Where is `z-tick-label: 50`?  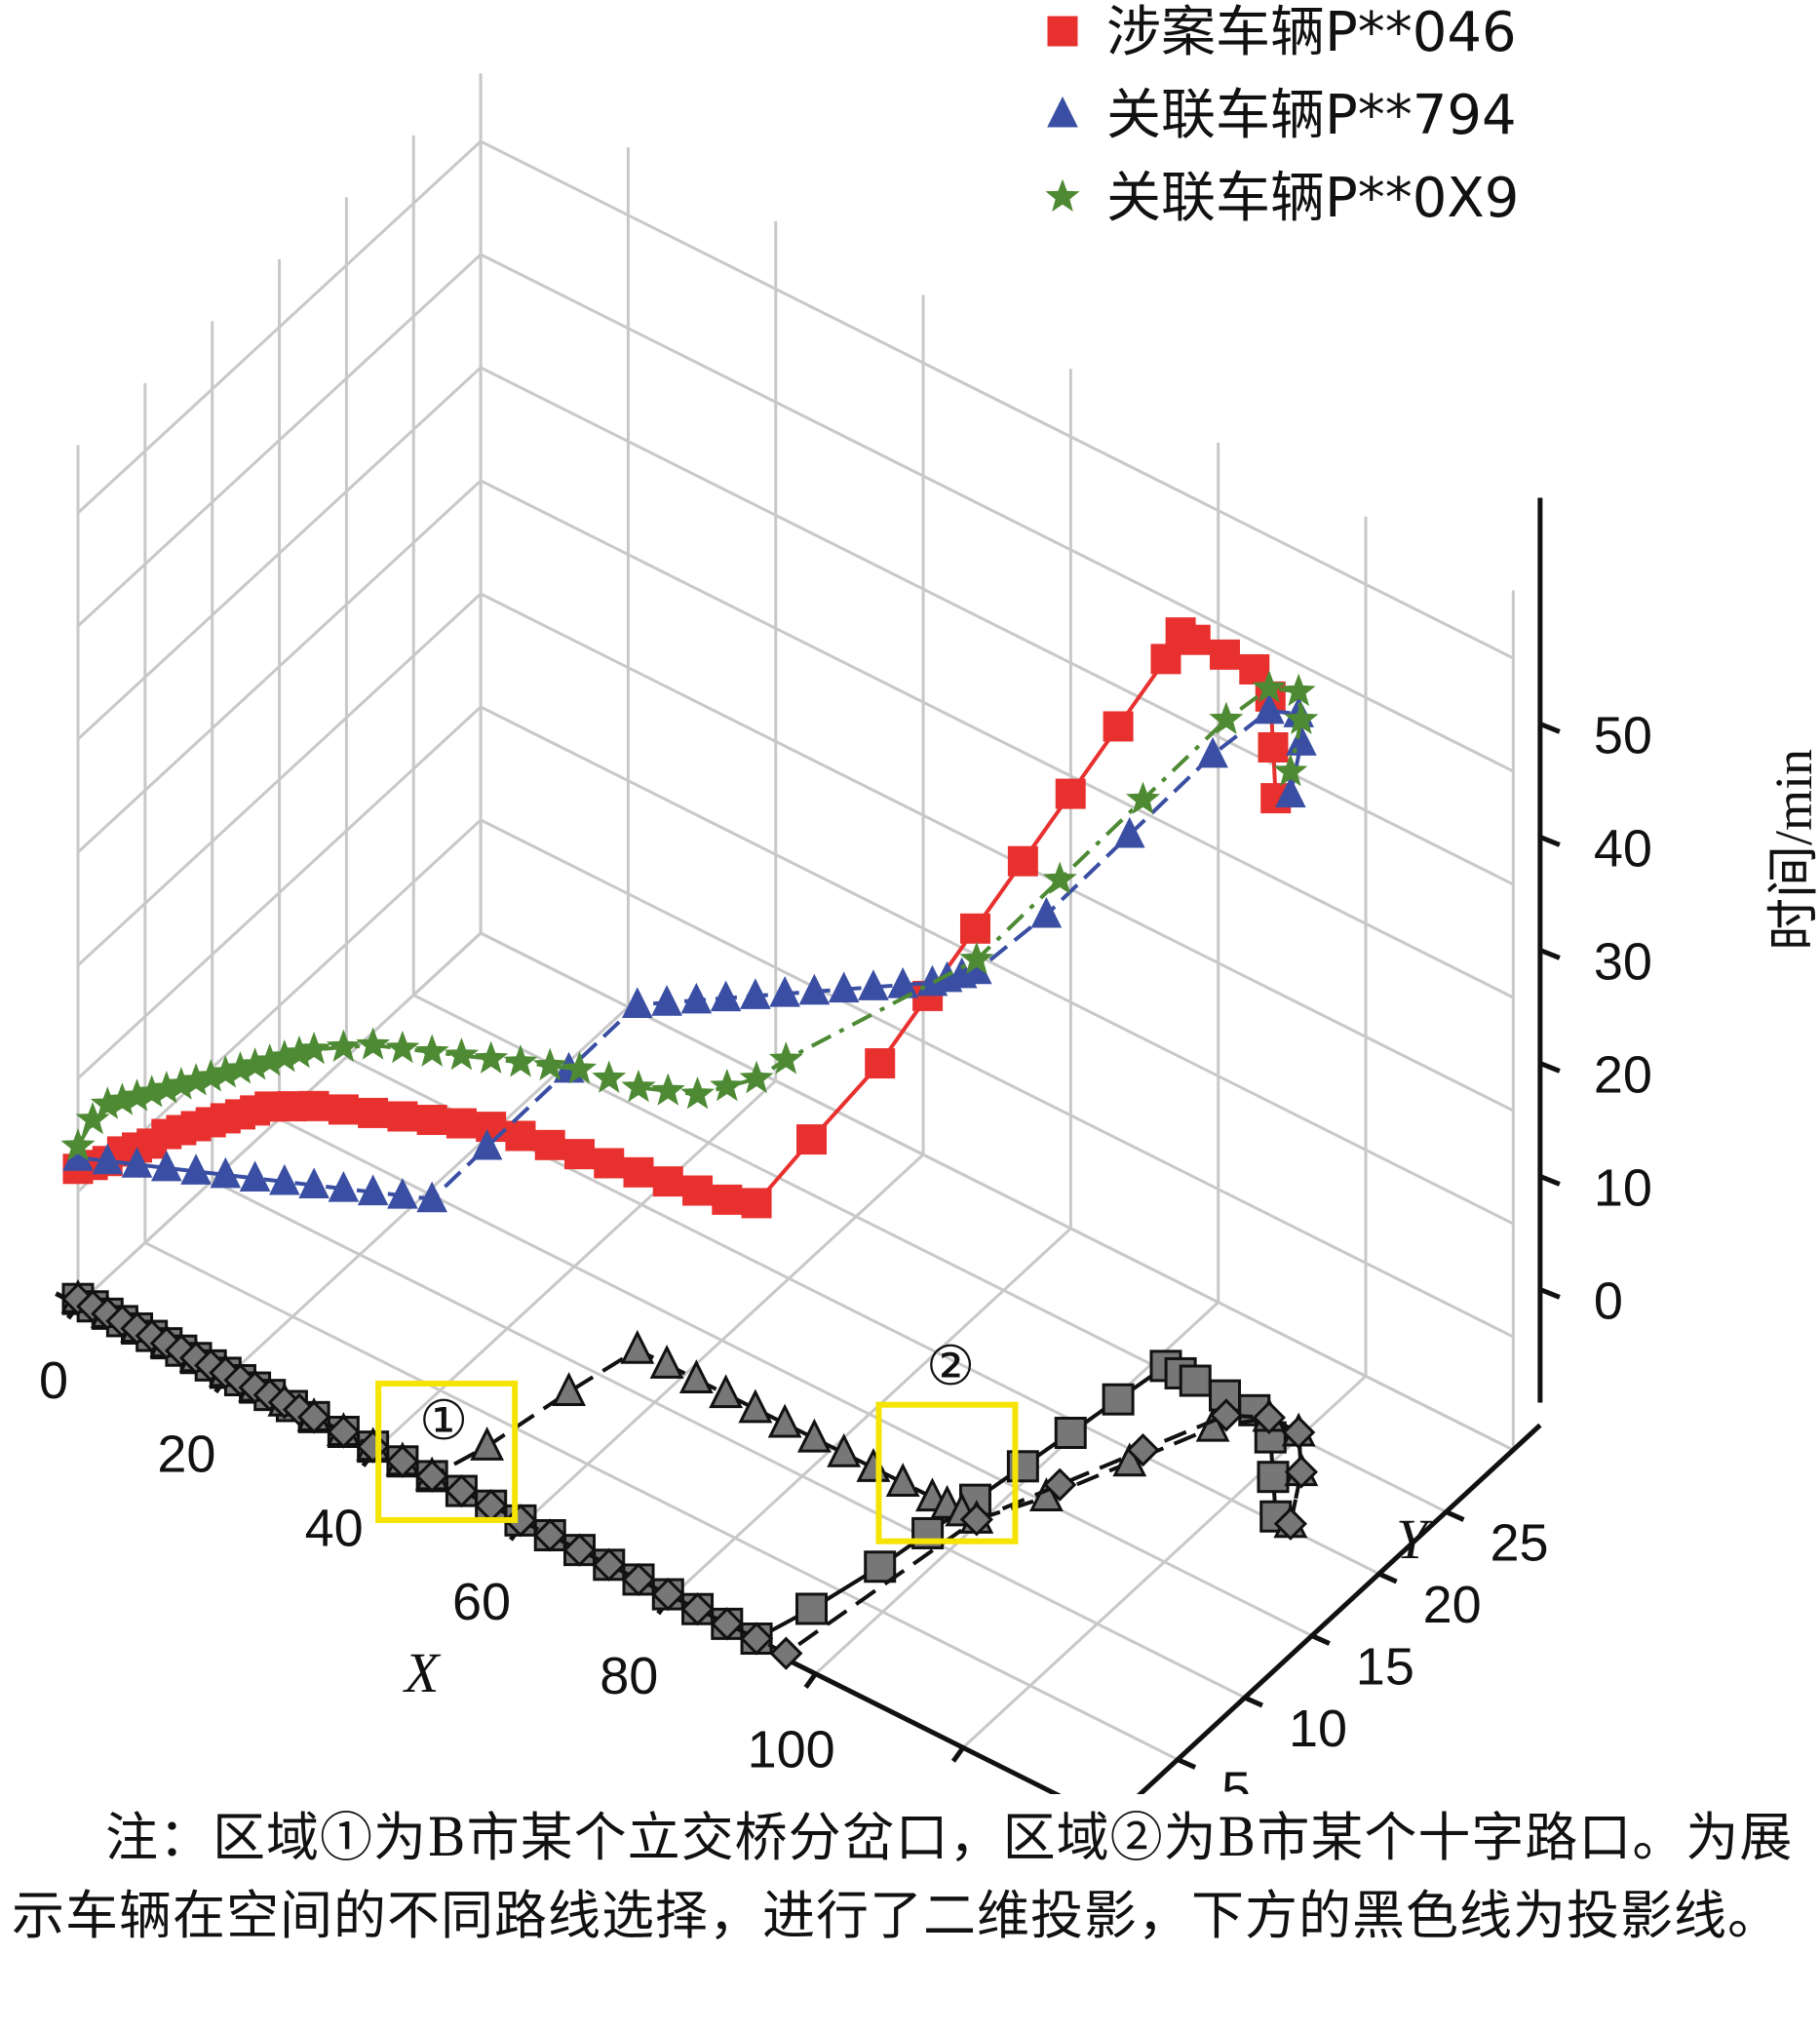 z-tick-label: 50 is located at coordinates (1623, 735).